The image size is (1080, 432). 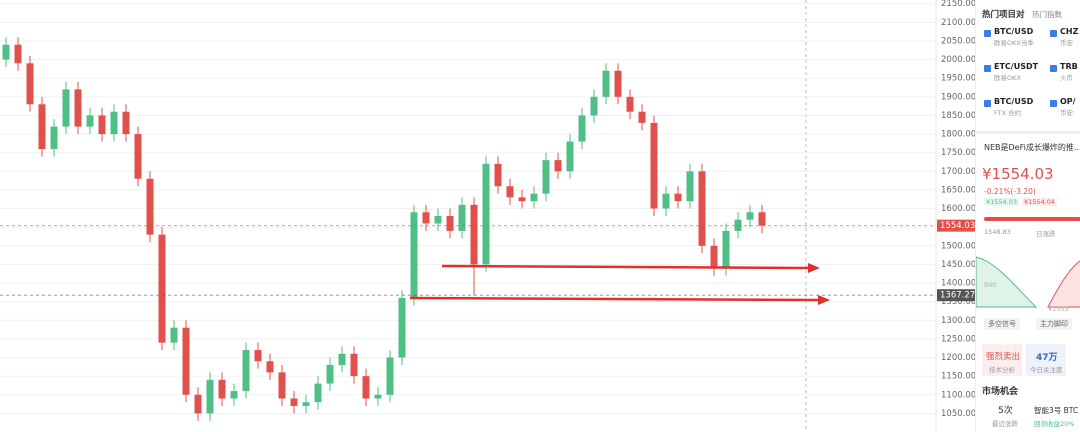 I want to click on y-tick-label: 1350.00, so click(x=958, y=302).